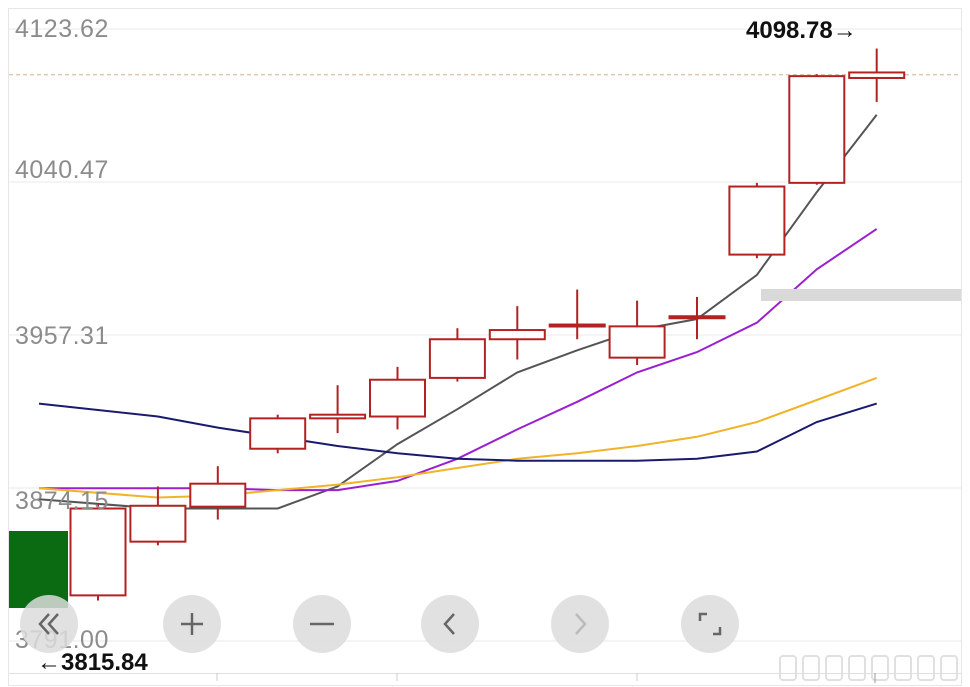  I want to click on prev-button, so click(450, 624).